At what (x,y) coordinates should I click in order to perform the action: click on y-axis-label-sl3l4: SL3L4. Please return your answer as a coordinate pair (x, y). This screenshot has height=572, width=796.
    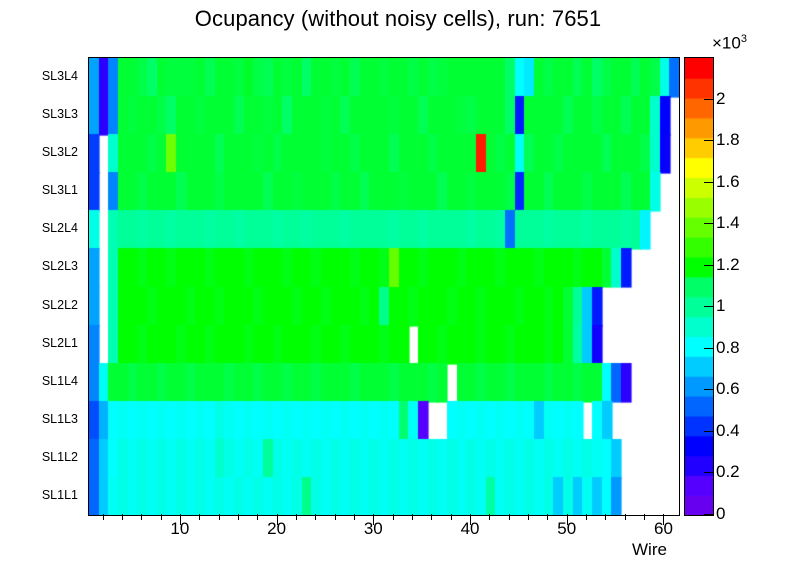
    Looking at the image, I should click on (59, 76).